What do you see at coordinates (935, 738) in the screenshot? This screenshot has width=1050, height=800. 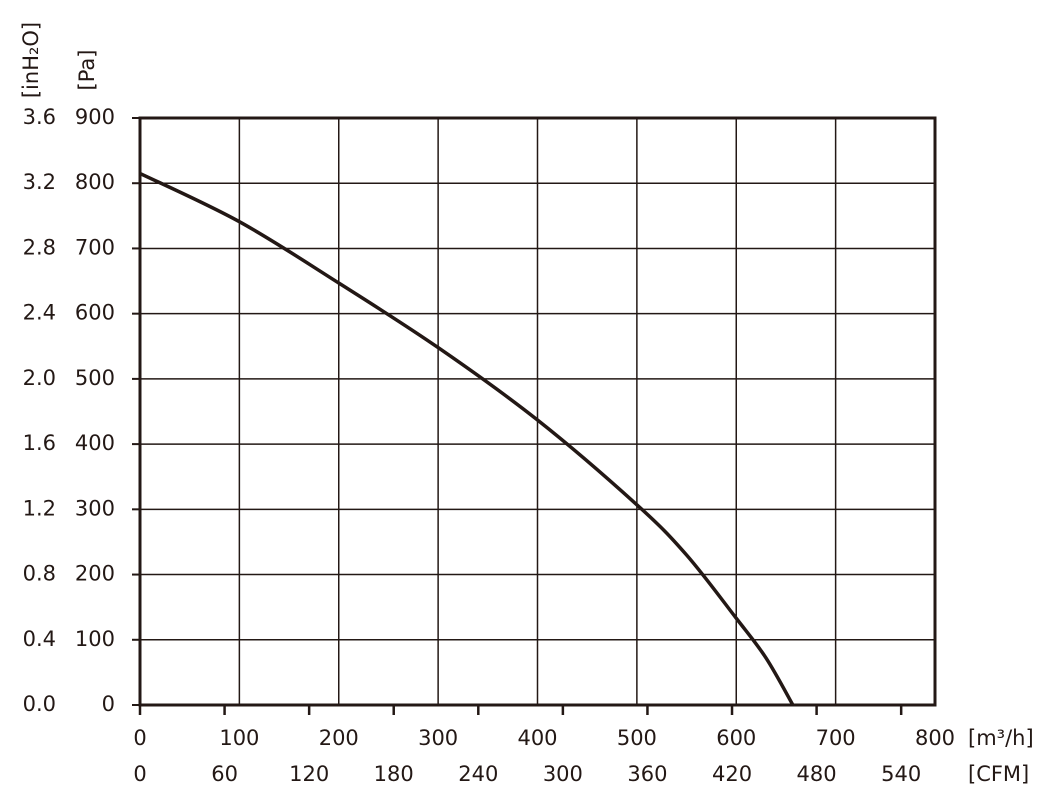 I see `x-tick-label: 800` at bounding box center [935, 738].